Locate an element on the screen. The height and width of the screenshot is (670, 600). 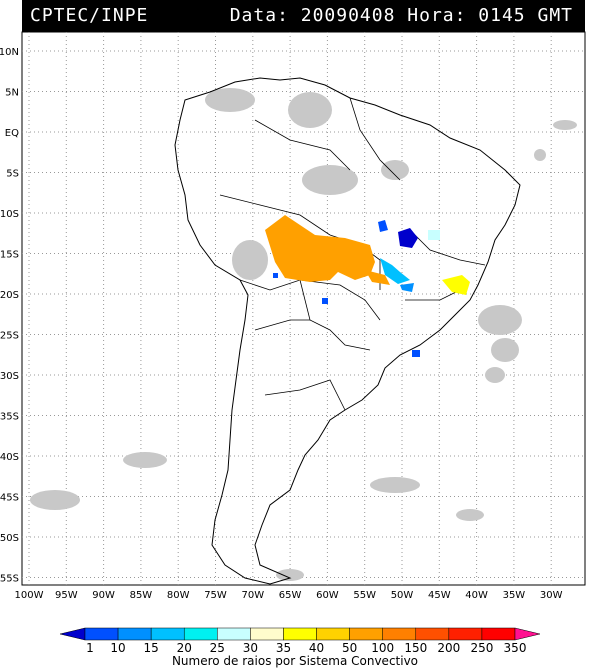
lat-label: 55S is located at coordinates (9, 579).